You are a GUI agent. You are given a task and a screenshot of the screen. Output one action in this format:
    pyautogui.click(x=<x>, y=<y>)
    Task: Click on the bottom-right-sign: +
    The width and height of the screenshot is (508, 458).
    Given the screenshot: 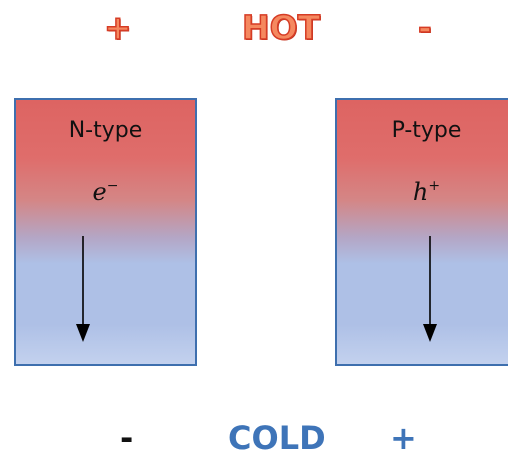 What is the action you would take?
    pyautogui.click(x=403, y=438)
    